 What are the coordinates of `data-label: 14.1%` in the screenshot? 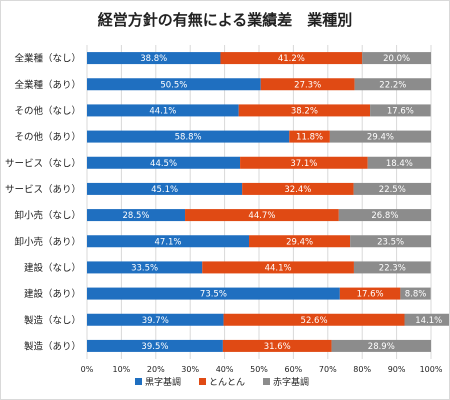 It's located at (428, 321).